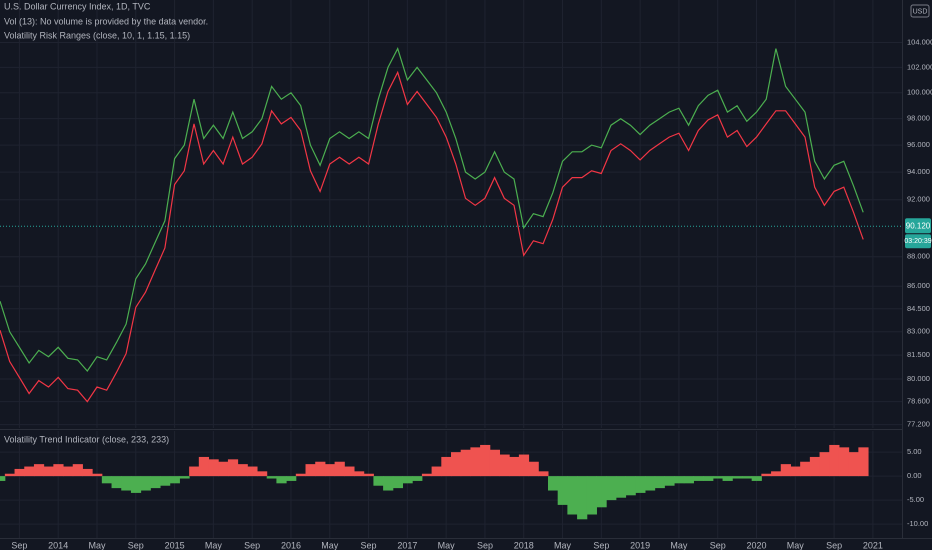 The width and height of the screenshot is (932, 550). Describe the element at coordinates (914, 475) in the screenshot. I see `y-tick-label: 0.00` at that location.